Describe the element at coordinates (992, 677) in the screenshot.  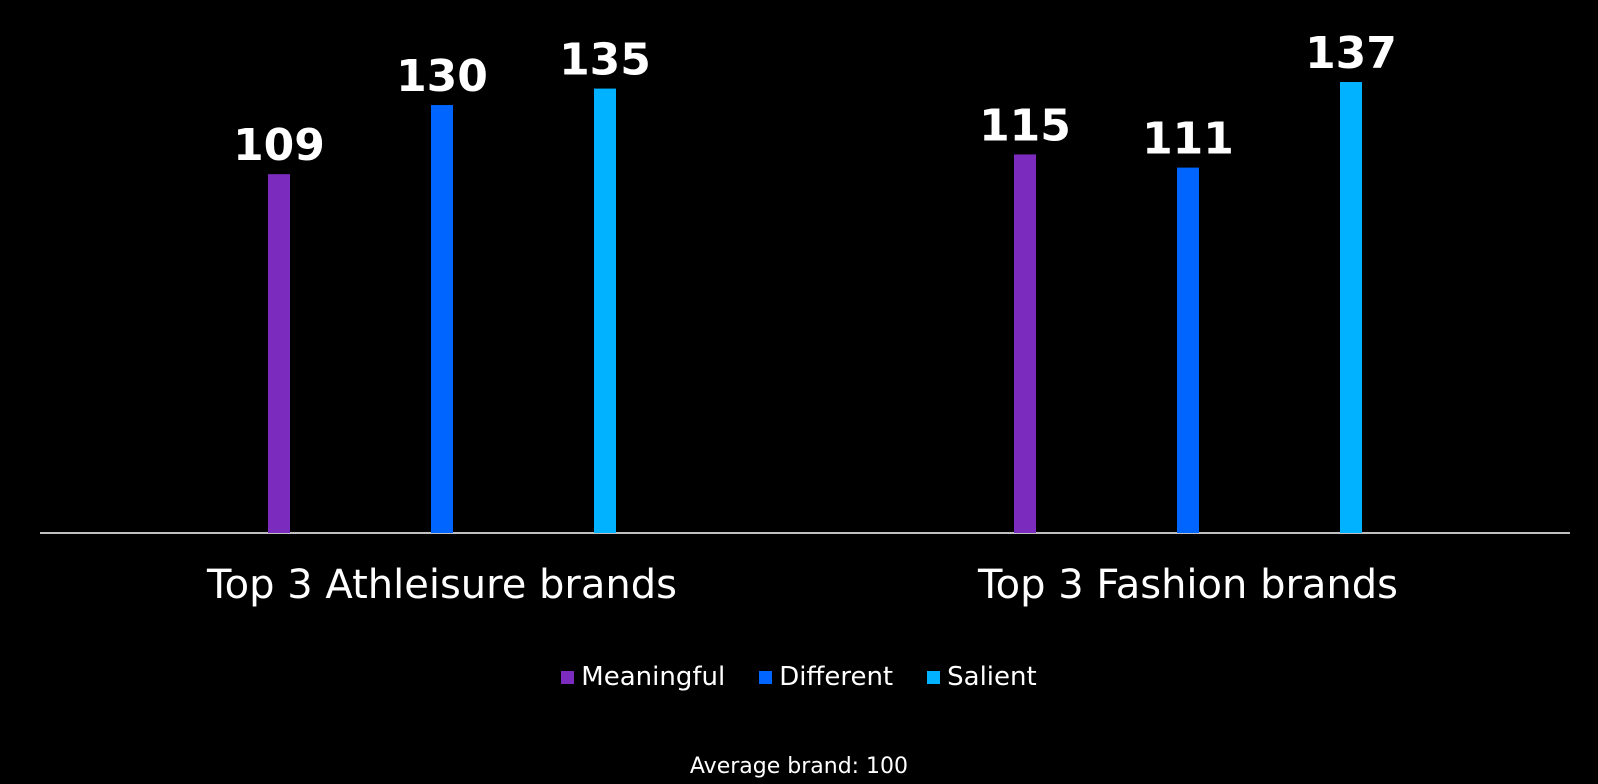
I see `legend-label-salient: Salient` at that location.